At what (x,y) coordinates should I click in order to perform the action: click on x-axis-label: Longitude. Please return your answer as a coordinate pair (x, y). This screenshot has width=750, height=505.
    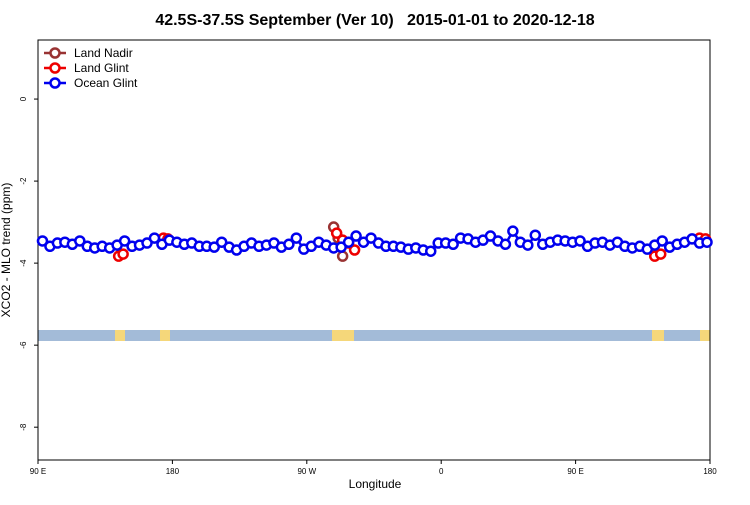
    Looking at the image, I should click on (375, 484).